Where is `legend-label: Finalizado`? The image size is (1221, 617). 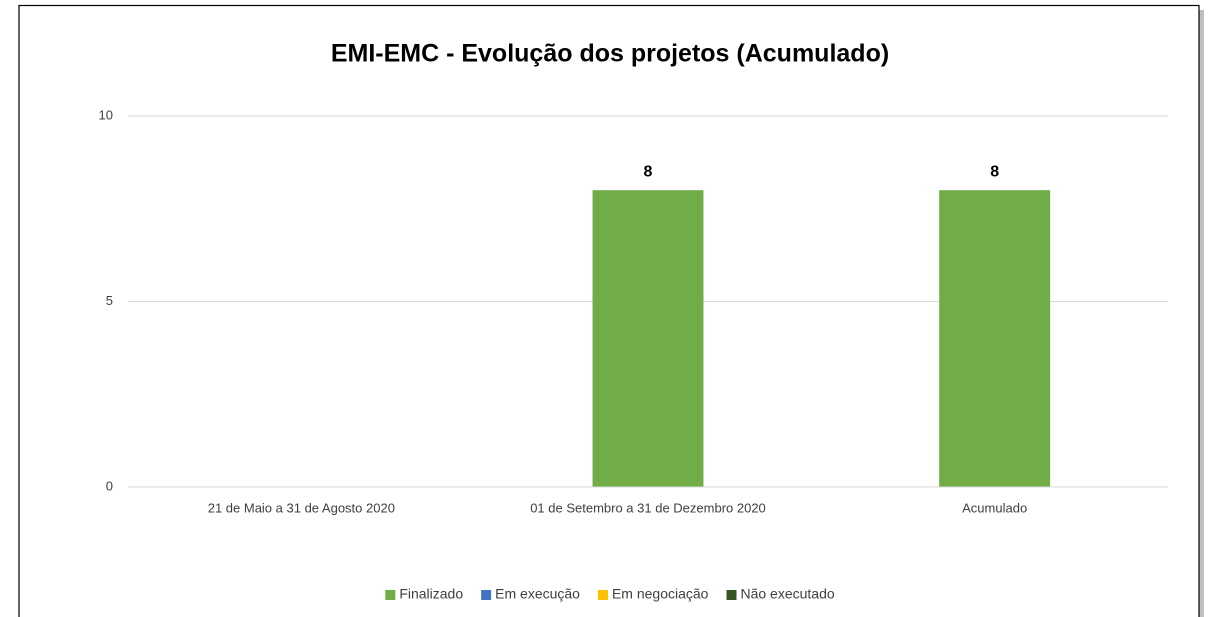
legend-label: Finalizado is located at coordinates (431, 594).